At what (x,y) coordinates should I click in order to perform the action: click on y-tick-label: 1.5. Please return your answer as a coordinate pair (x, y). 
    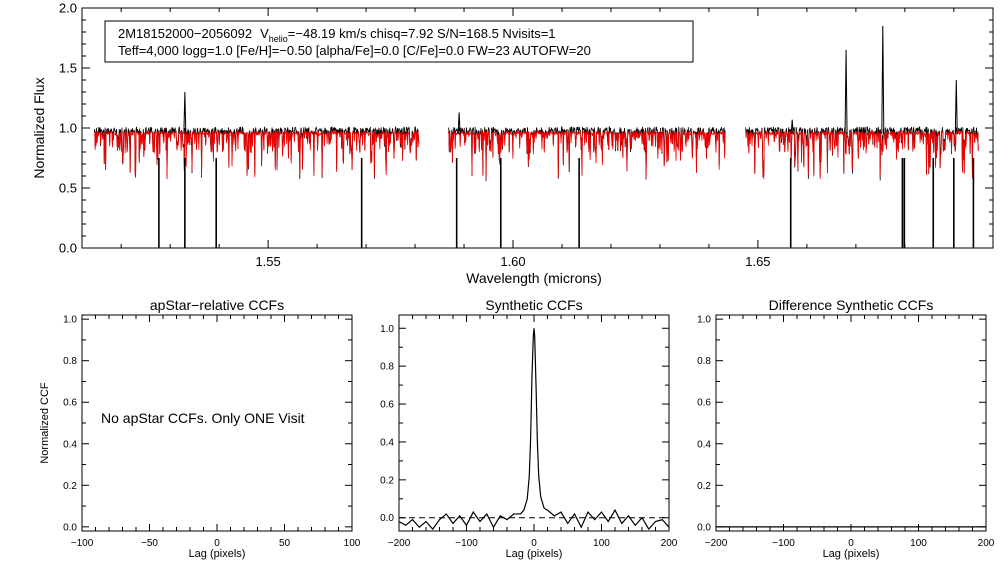
    Looking at the image, I should click on (68, 68).